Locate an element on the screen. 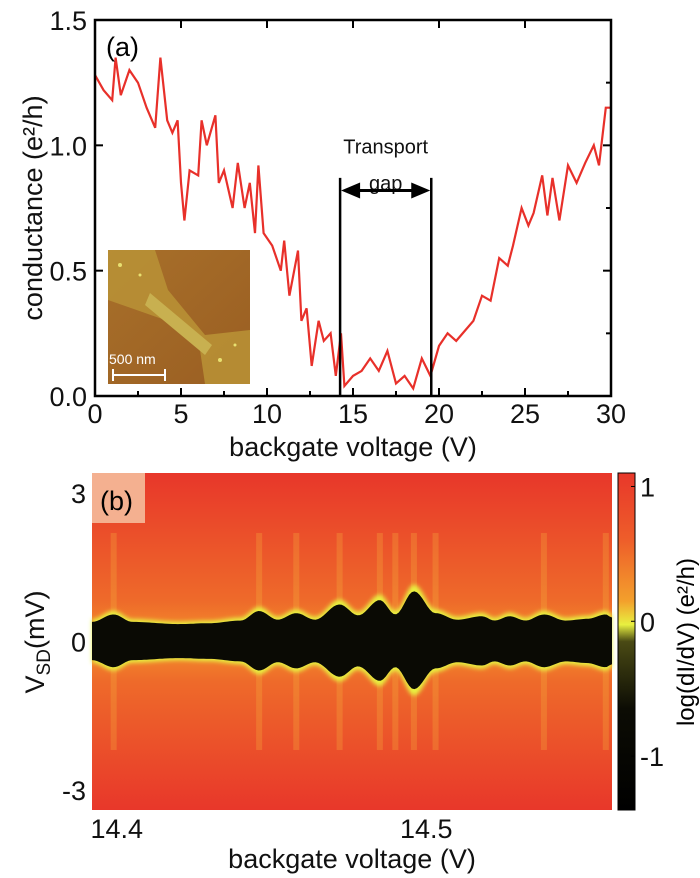 Image resolution: width=700 pixels, height=878 pixels. colorbar-tick-label: -1 is located at coordinates (652, 757).